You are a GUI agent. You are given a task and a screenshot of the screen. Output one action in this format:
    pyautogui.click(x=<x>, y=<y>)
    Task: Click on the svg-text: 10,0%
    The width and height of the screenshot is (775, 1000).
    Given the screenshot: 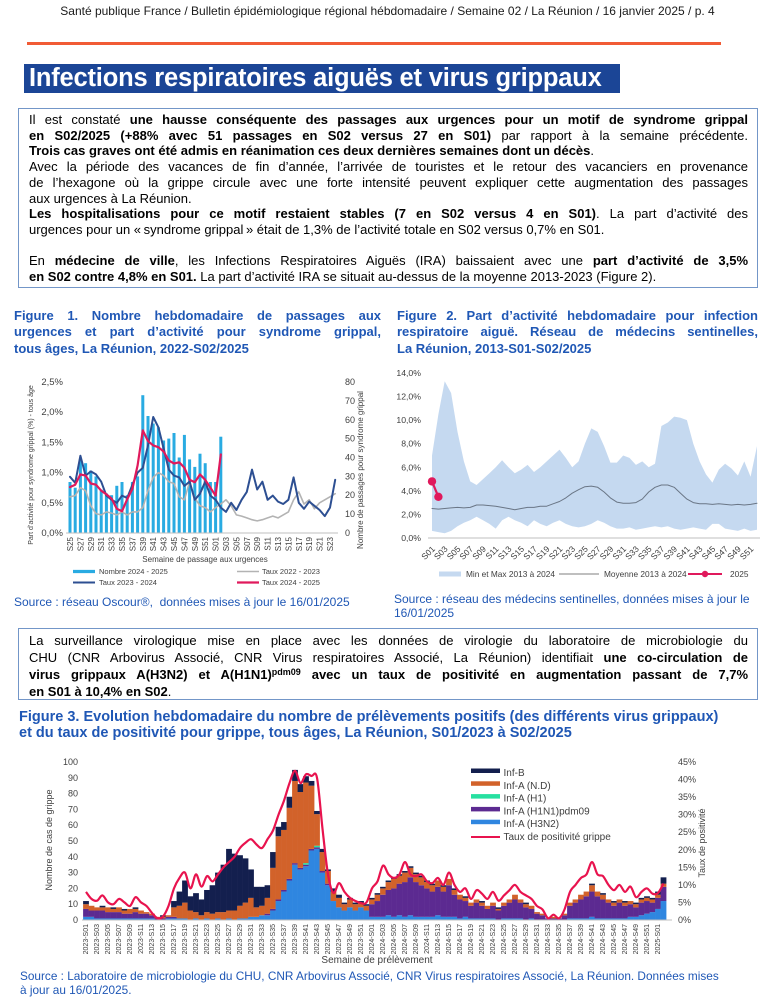 What is the action you would take?
    pyautogui.click(x=408, y=420)
    